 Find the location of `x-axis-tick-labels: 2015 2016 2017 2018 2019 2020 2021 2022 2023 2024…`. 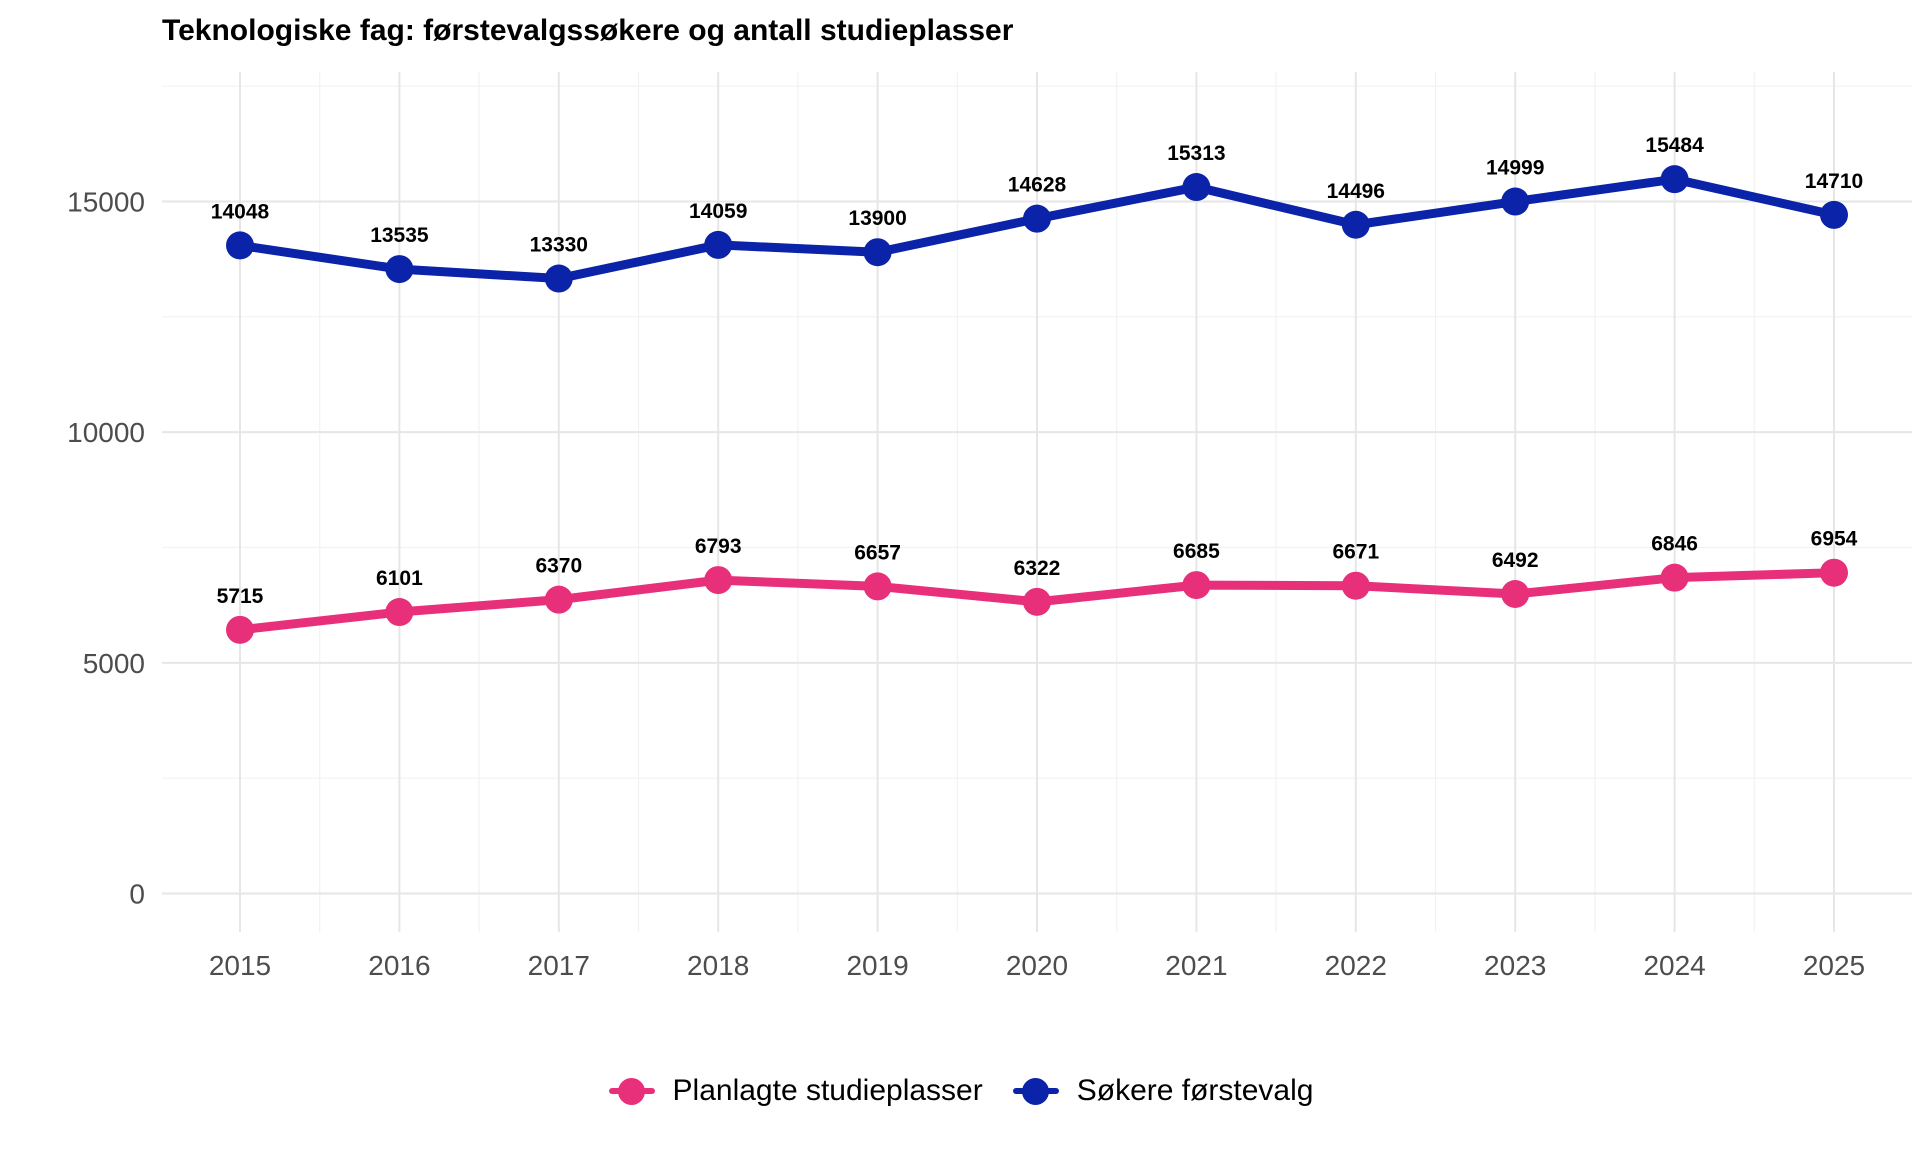

x-axis-tick-labels: 2015 2016 2017 2018 2019 2020 2021 2022 2023 2024… is located at coordinates (1037, 965).